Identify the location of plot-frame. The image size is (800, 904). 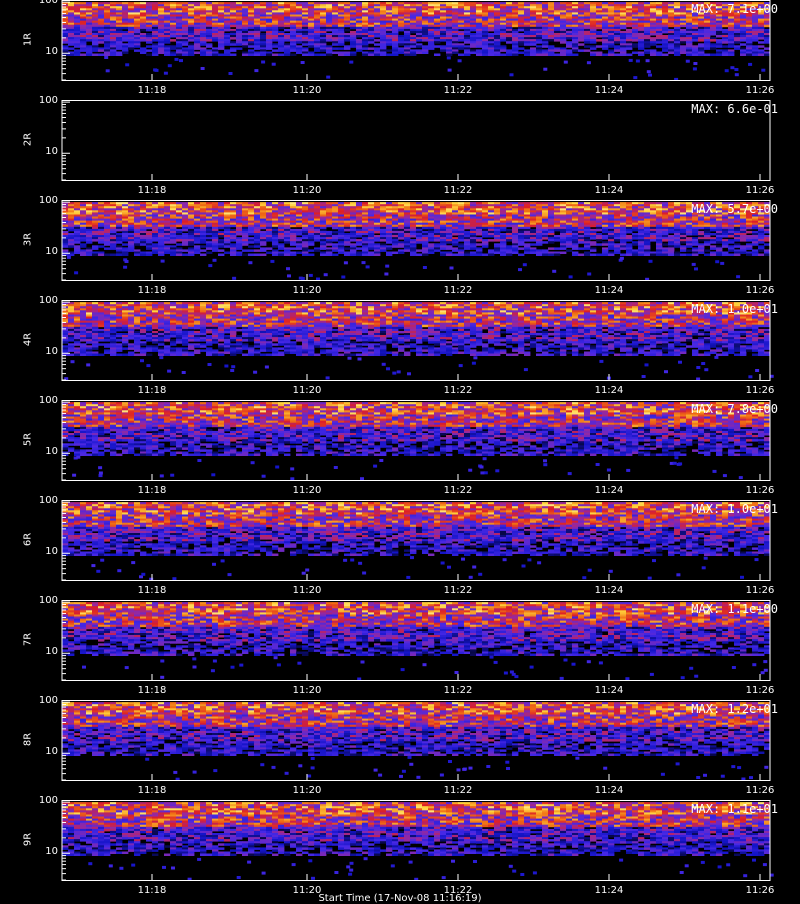
(416, 141).